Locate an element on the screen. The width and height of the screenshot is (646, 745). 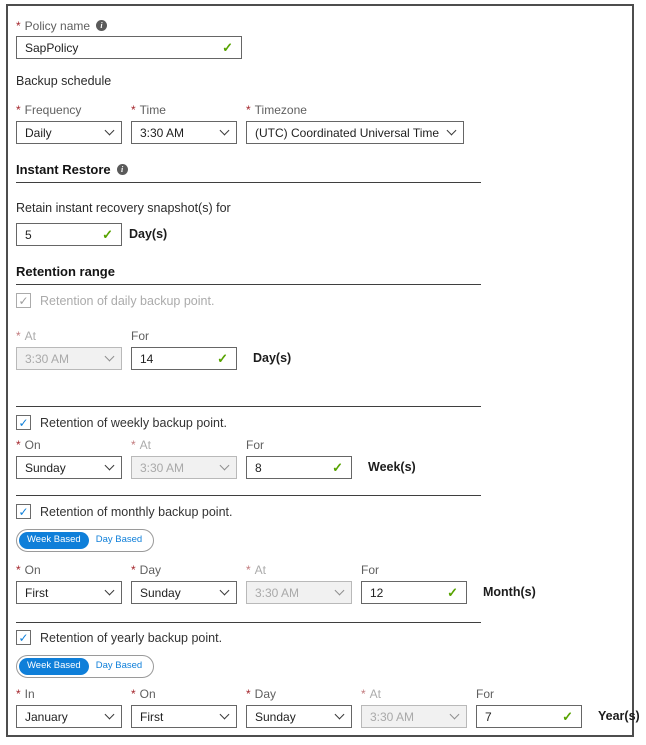
daily-at-label-text: At is located at coordinates (30, 335).